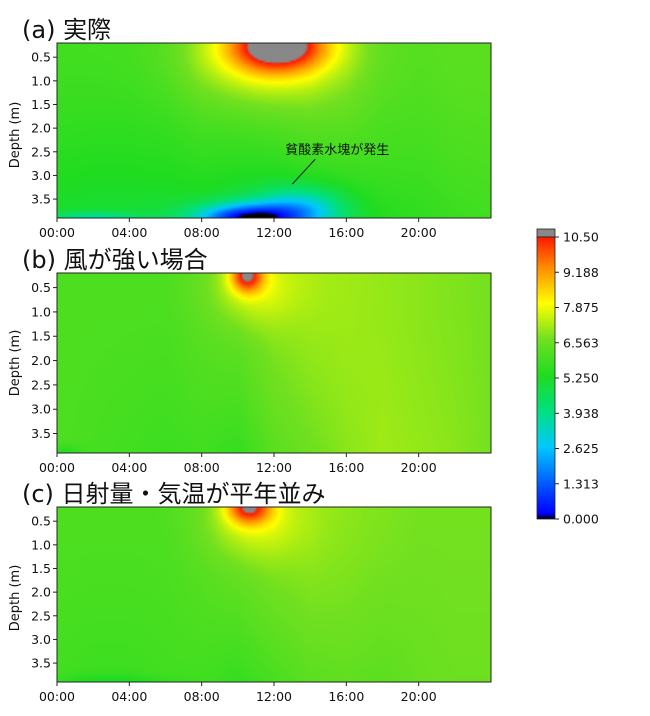  What do you see at coordinates (66, 30) in the screenshot?
I see `panel-a-title: (a) 実際` at bounding box center [66, 30].